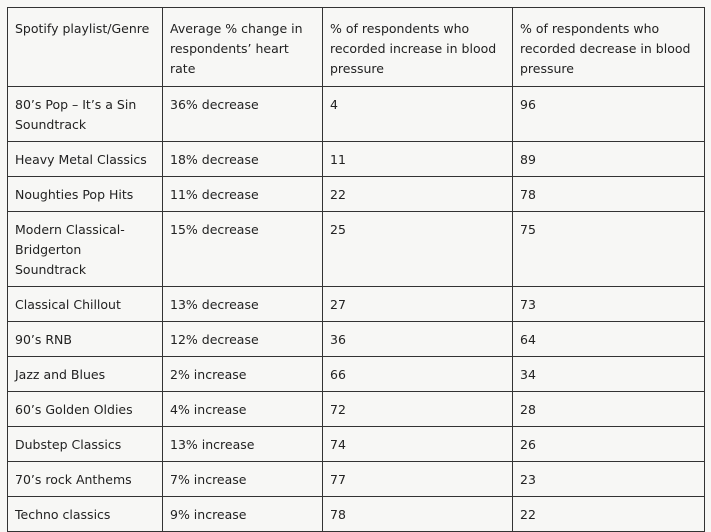 The image size is (711, 532). I want to click on table-cell: 28, so click(608, 409).